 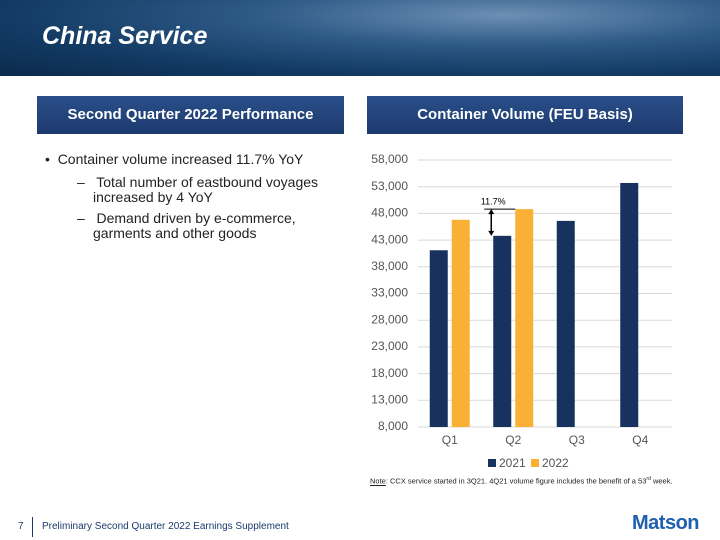 What do you see at coordinates (512, 463) in the screenshot?
I see `legend-label: 2021` at bounding box center [512, 463].